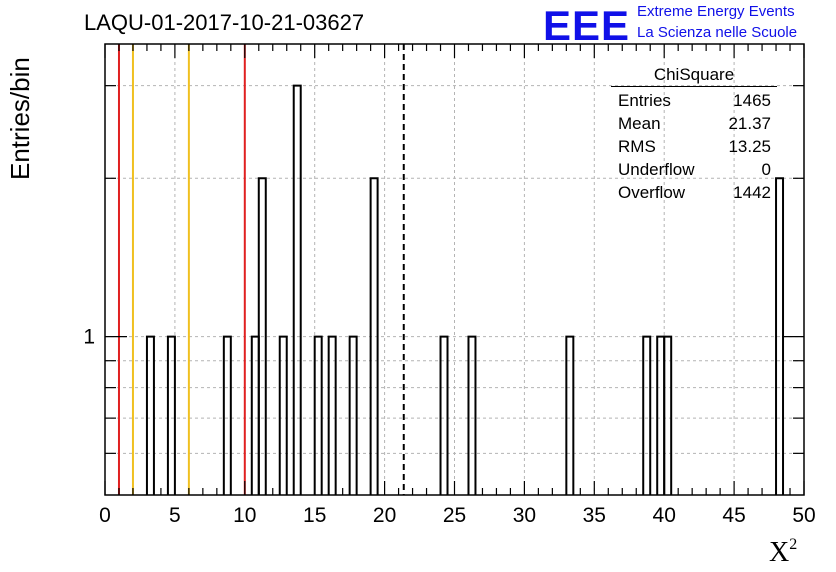 This screenshot has height=572, width=836. Describe the element at coordinates (175, 515) in the screenshot. I see `x-tick-label: 5` at that location.